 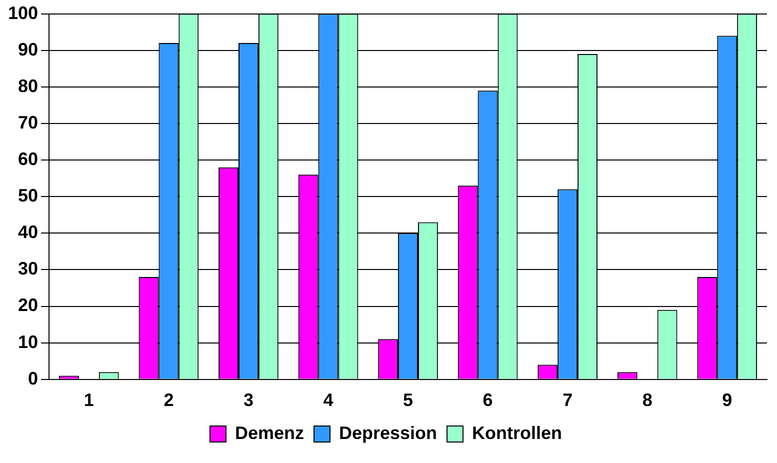 I want to click on legend-label: Depression, so click(x=388, y=432).